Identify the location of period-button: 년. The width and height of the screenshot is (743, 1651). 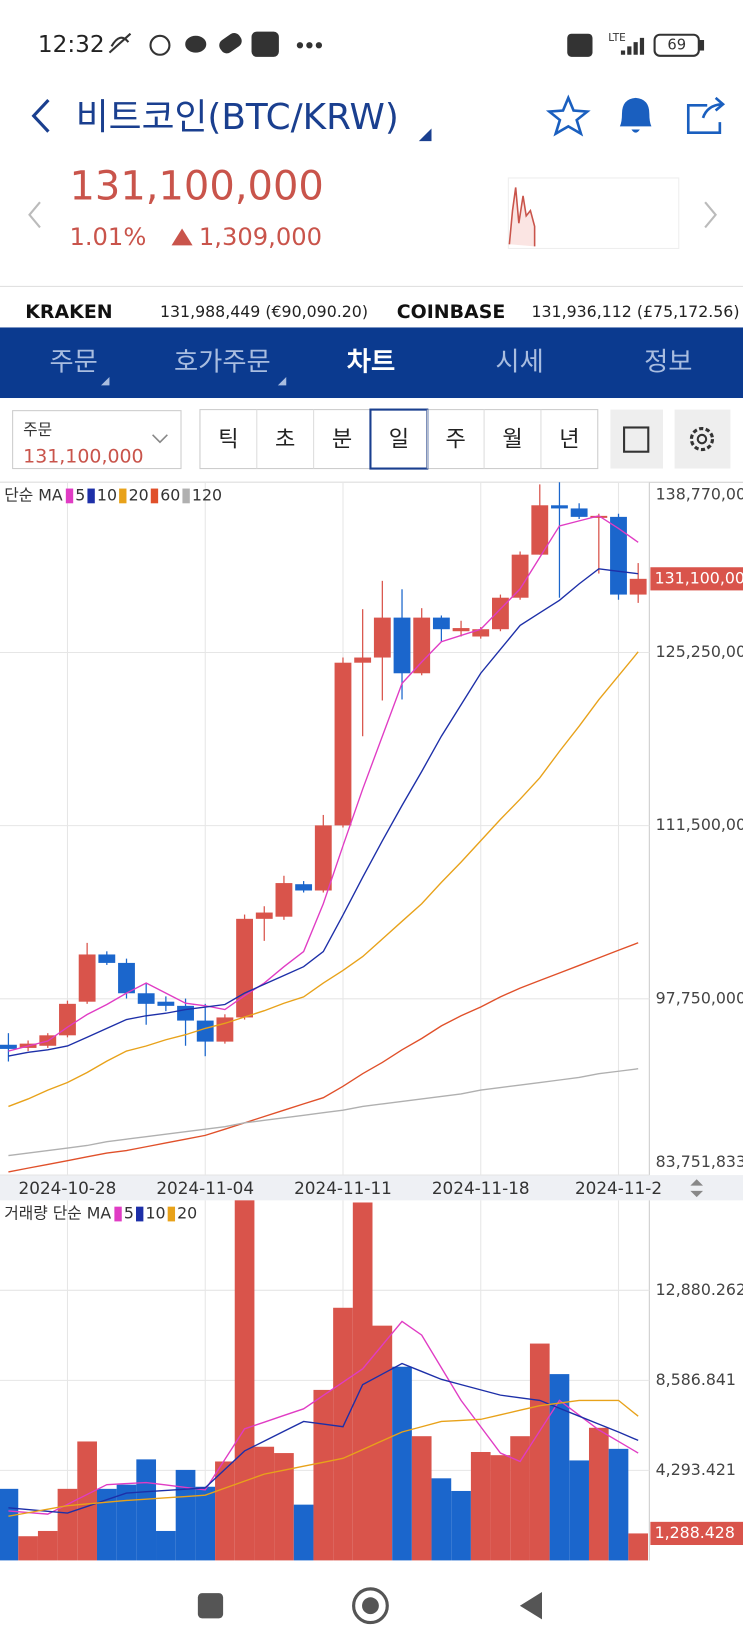
(569, 440).